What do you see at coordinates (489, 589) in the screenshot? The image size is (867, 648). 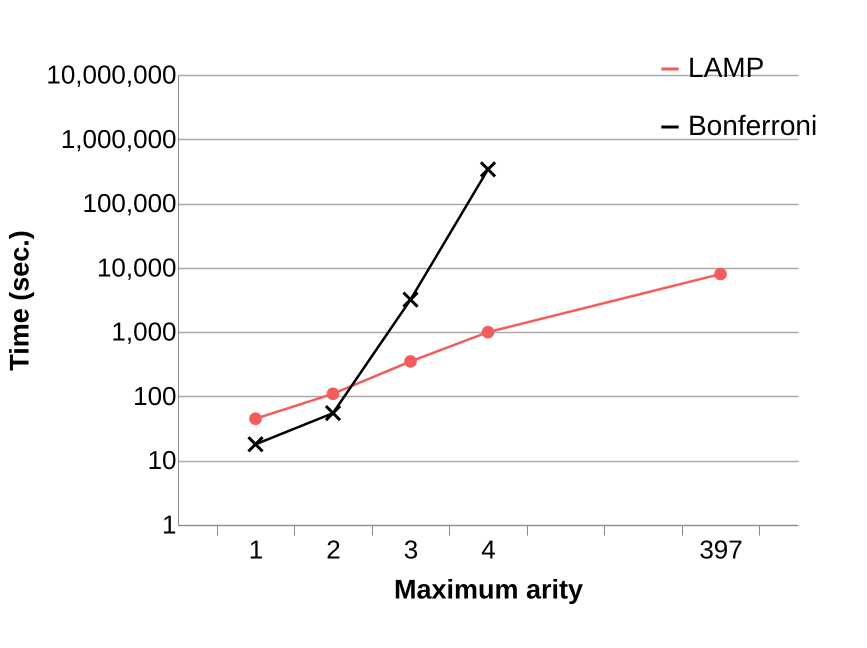 I see `x-axis-title: Maximum arity` at bounding box center [489, 589].